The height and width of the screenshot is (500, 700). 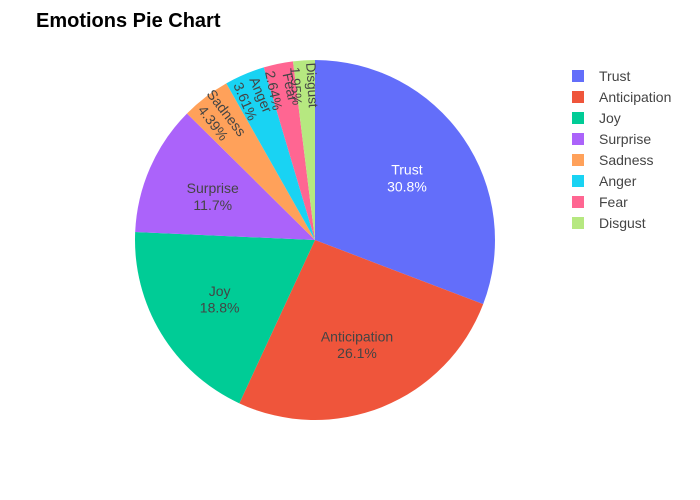 What do you see at coordinates (295, 86) in the screenshot?
I see `slice-label-percent: 1.95%` at bounding box center [295, 86].